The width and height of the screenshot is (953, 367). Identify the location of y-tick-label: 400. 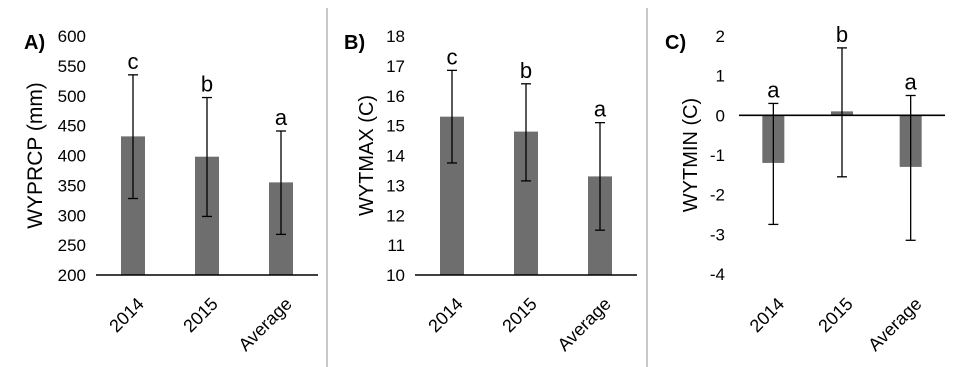
(72, 156).